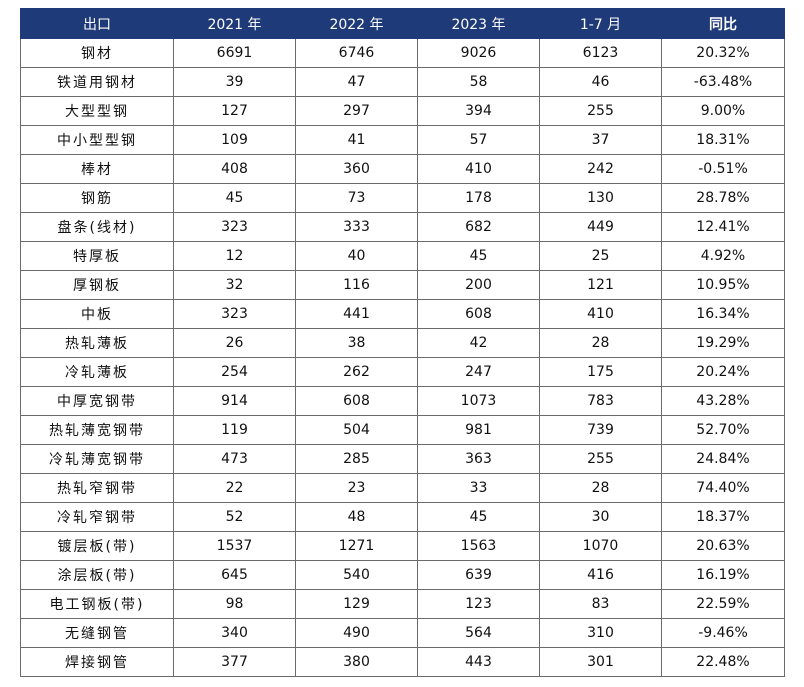  What do you see at coordinates (356, 662) in the screenshot?
I see `cell-2022: 380` at bounding box center [356, 662].